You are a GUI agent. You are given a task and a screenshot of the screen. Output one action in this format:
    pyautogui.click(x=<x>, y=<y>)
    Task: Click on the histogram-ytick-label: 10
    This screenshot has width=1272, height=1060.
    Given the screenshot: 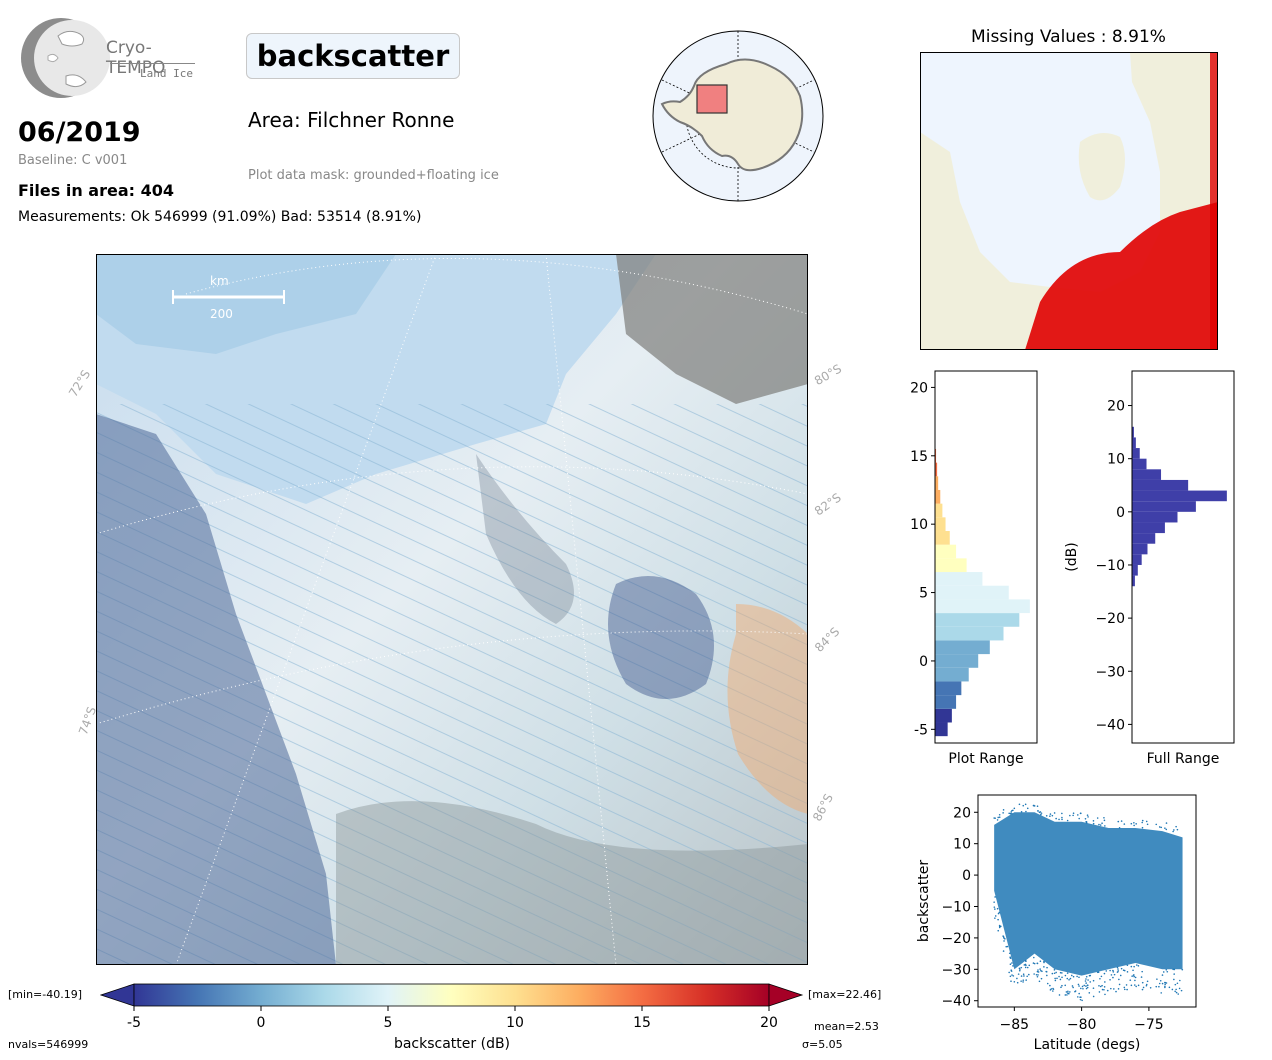 What is the action you would take?
    pyautogui.click(x=1116, y=460)
    